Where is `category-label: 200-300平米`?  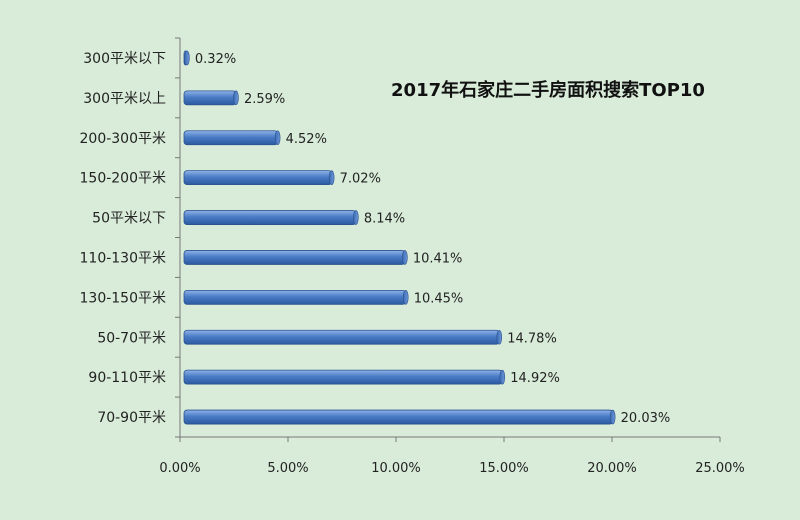 category-label: 200-300平米 is located at coordinates (123, 139).